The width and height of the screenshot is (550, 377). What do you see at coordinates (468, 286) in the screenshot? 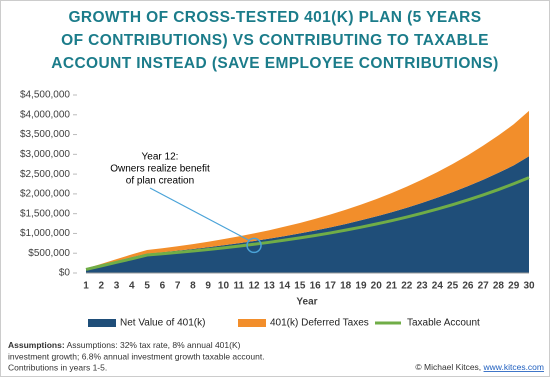
I see `x-tick-label: 26` at bounding box center [468, 286].